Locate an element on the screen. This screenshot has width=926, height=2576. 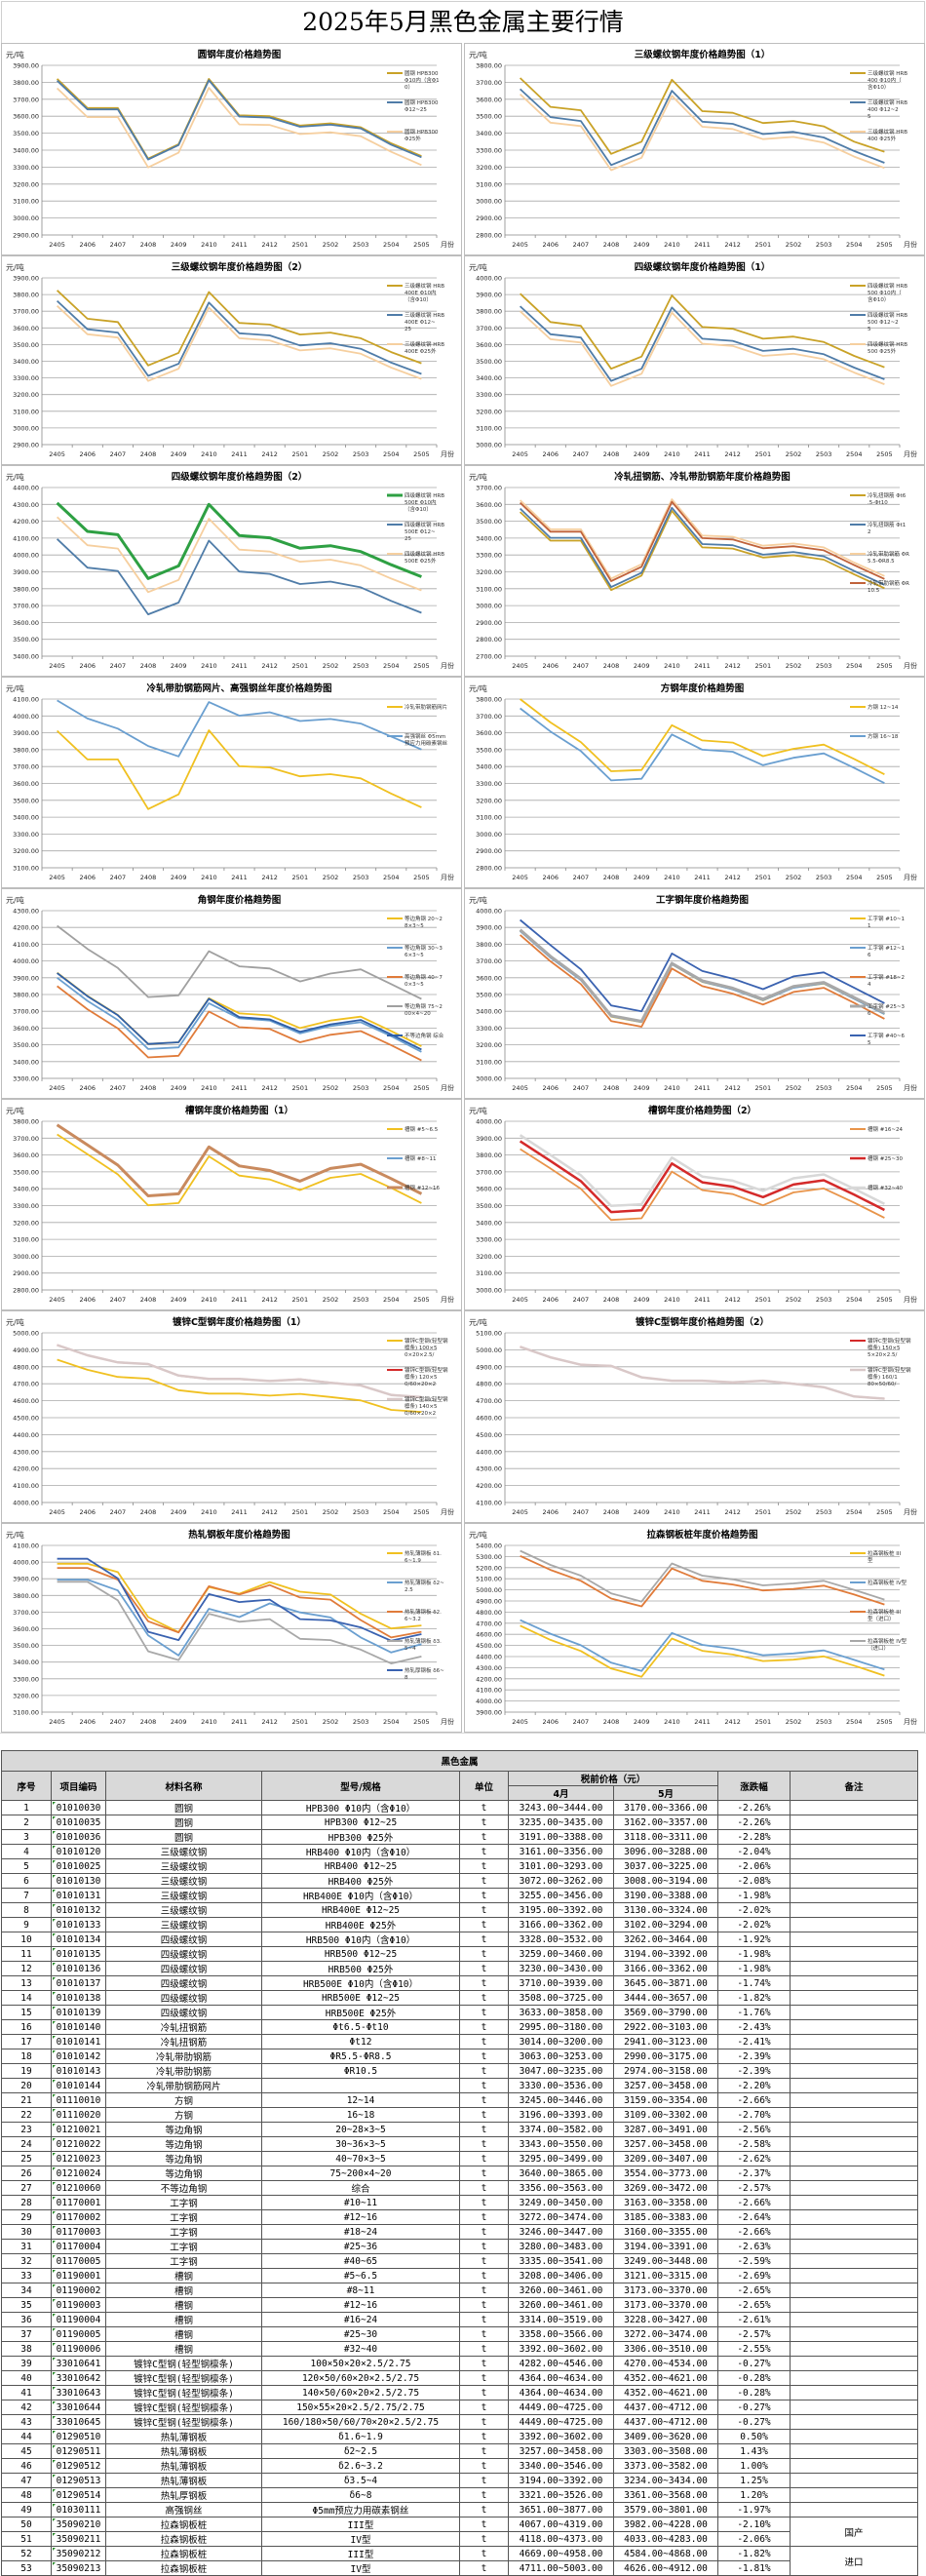
x-tick-label: 2412 is located at coordinates (732, 1722).